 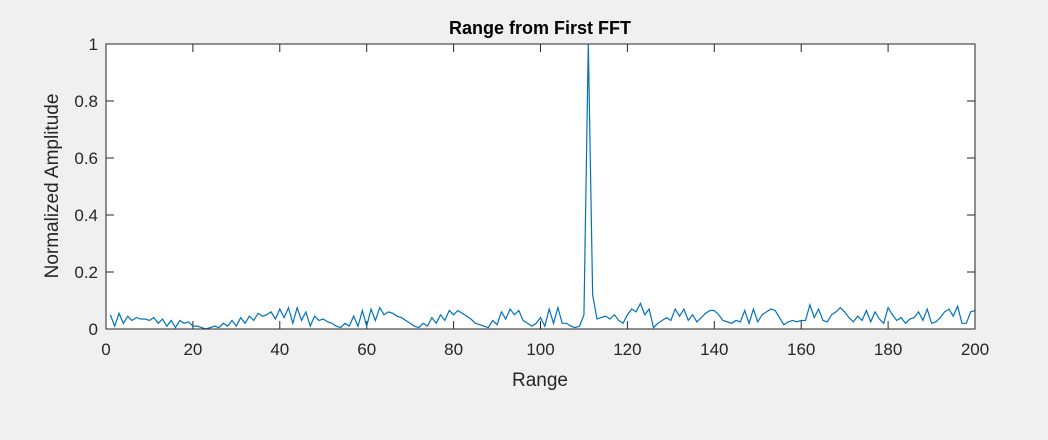 I want to click on y-axis-label: Normalized Amplitude, so click(x=52, y=186).